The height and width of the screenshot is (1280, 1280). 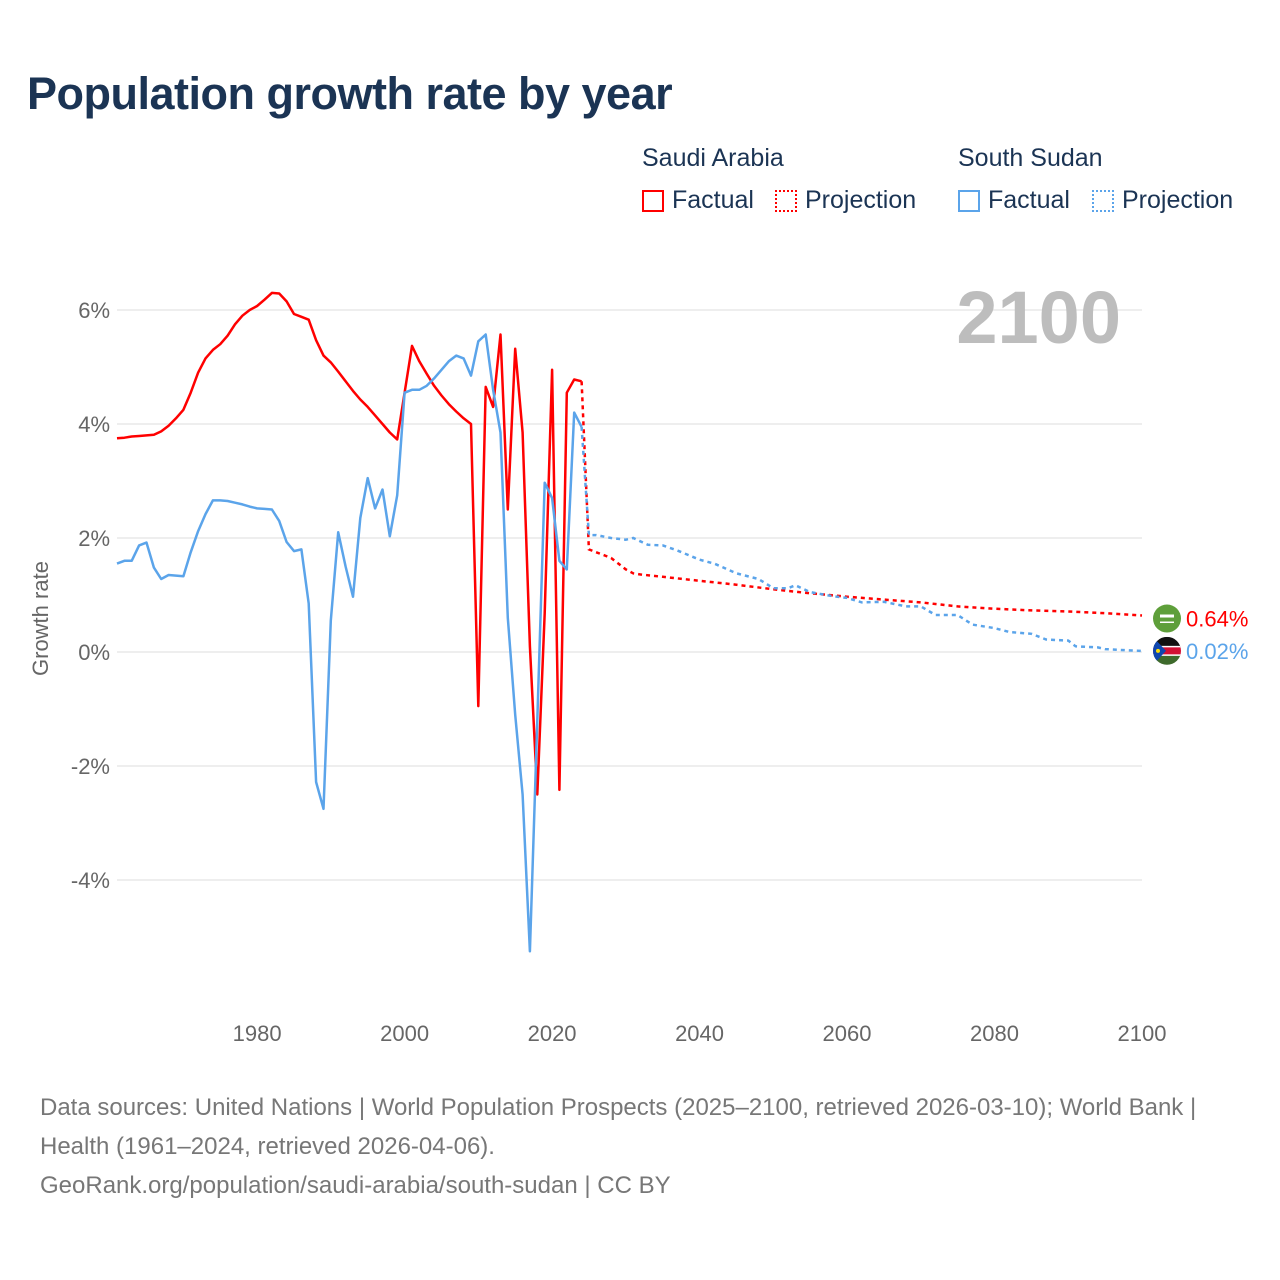 I want to click on x-tick-label: 2080, so click(x=994, y=1033).